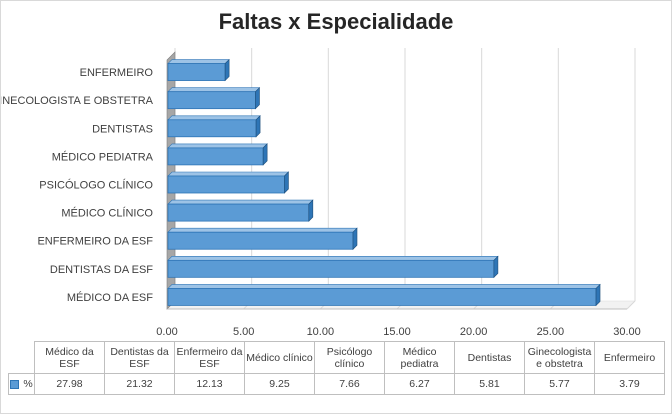  Describe the element at coordinates (489, 384) in the screenshot. I see `table-value-cell: 5.81` at that location.